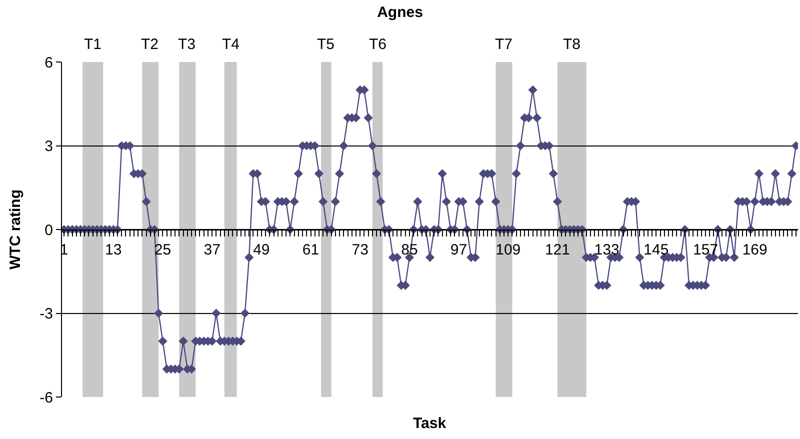 The height and width of the screenshot is (439, 800). I want to click on x-axis-title: Task, so click(430, 423).